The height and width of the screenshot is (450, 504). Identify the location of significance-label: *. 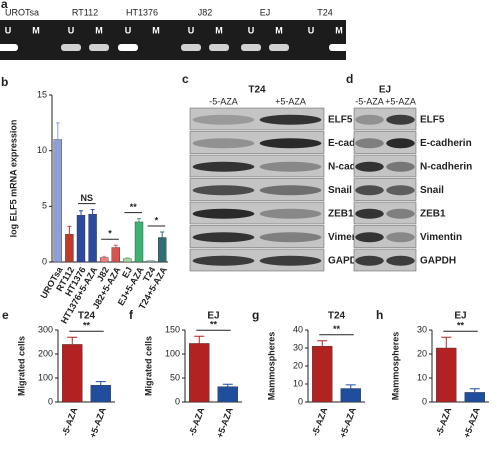
(157, 220).